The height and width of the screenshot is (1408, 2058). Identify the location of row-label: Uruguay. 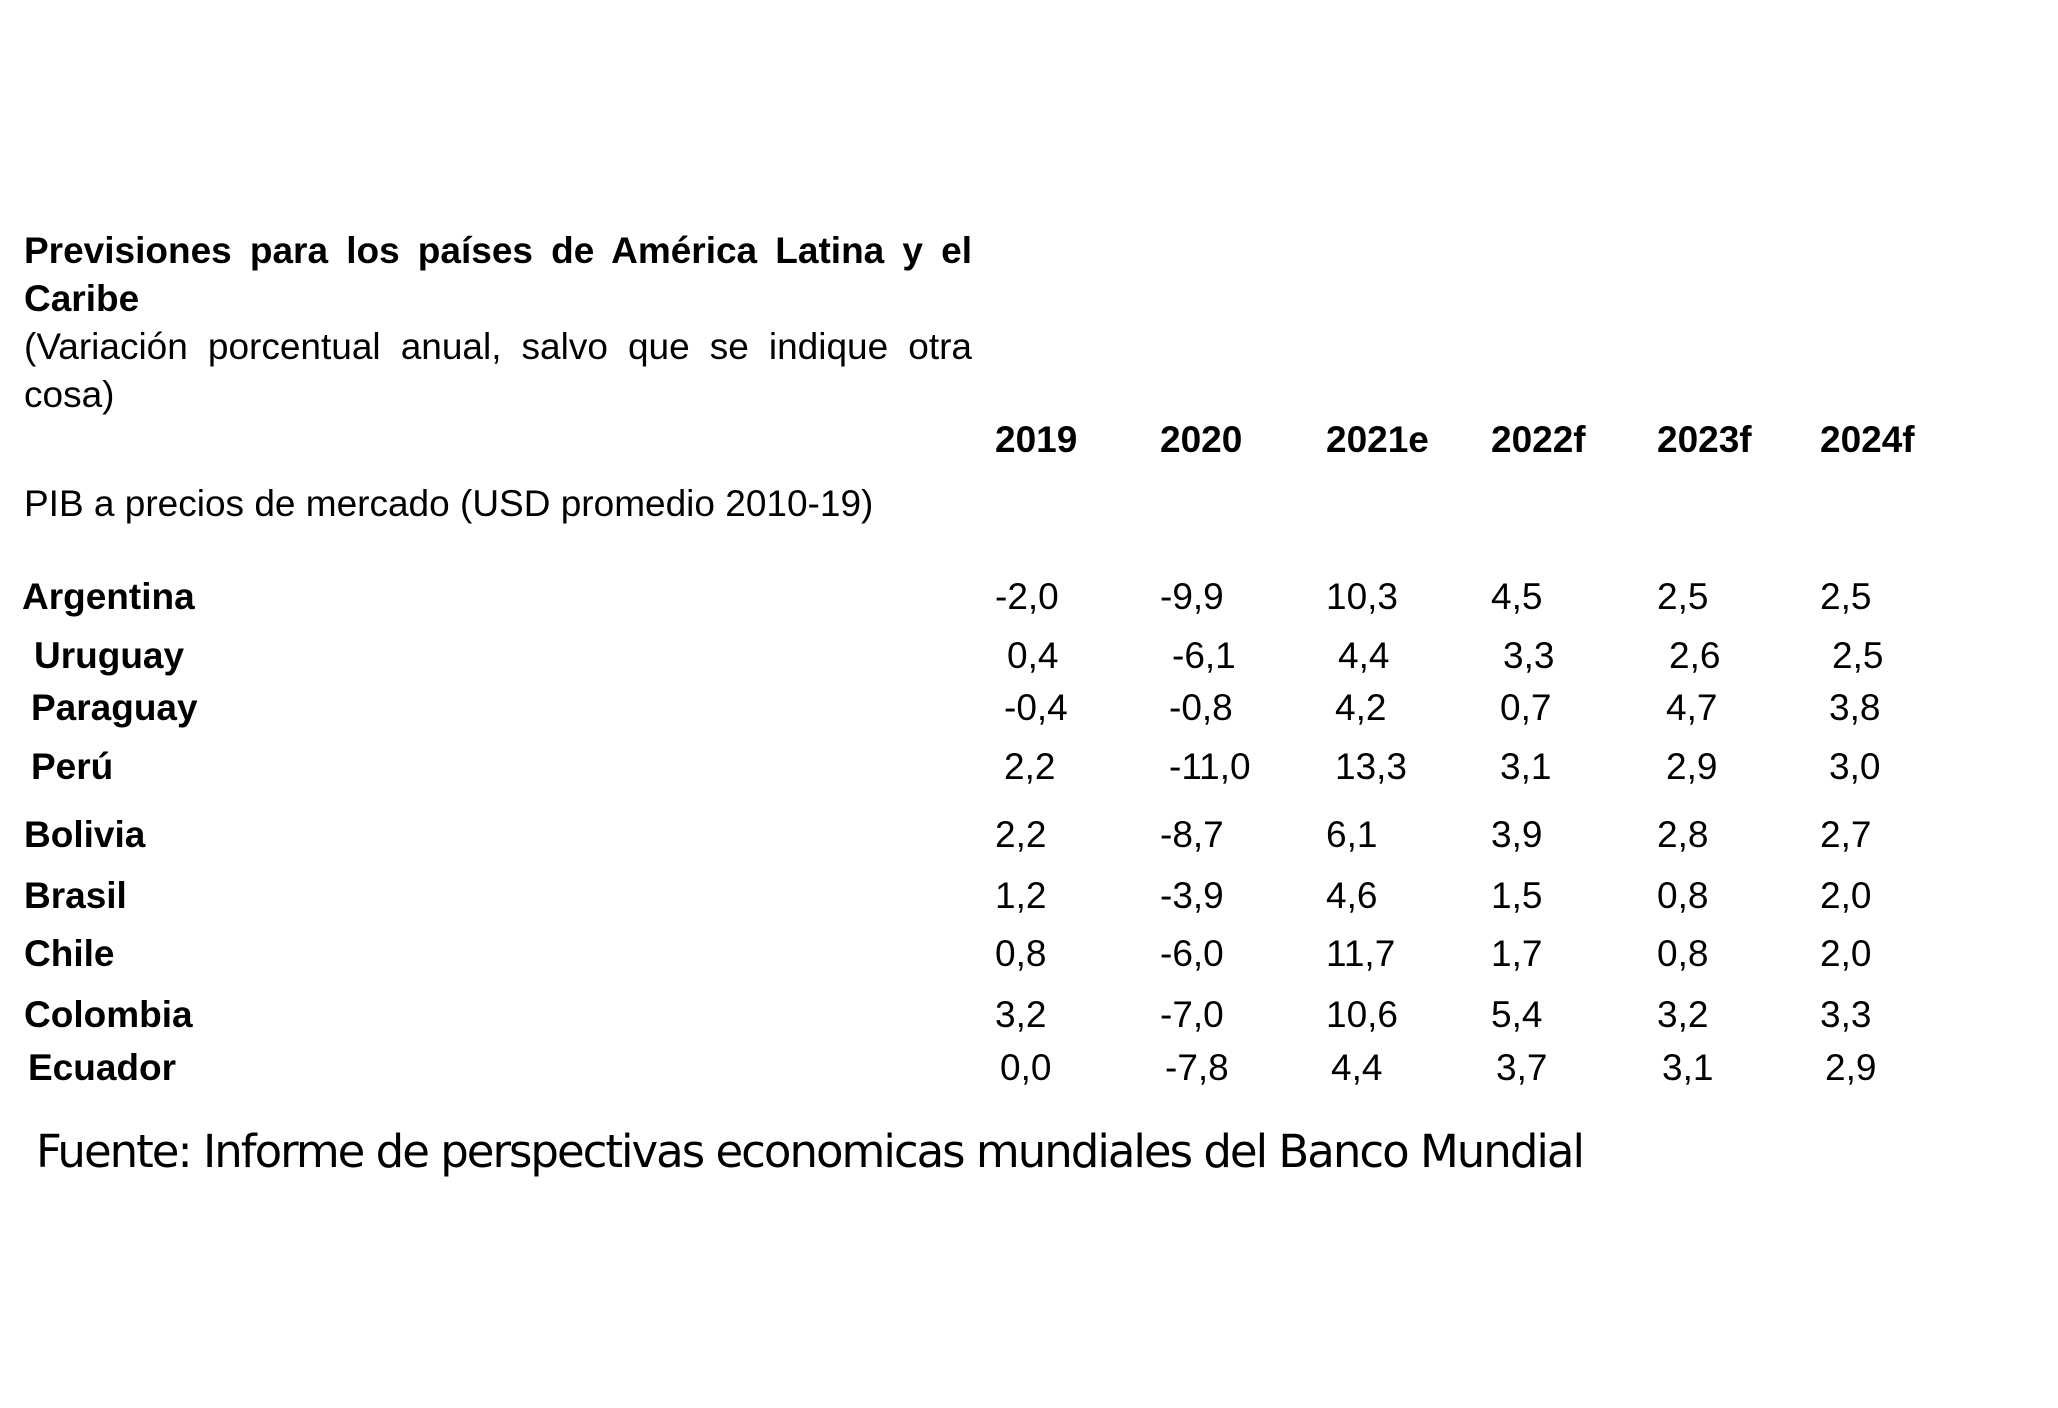
(109, 655).